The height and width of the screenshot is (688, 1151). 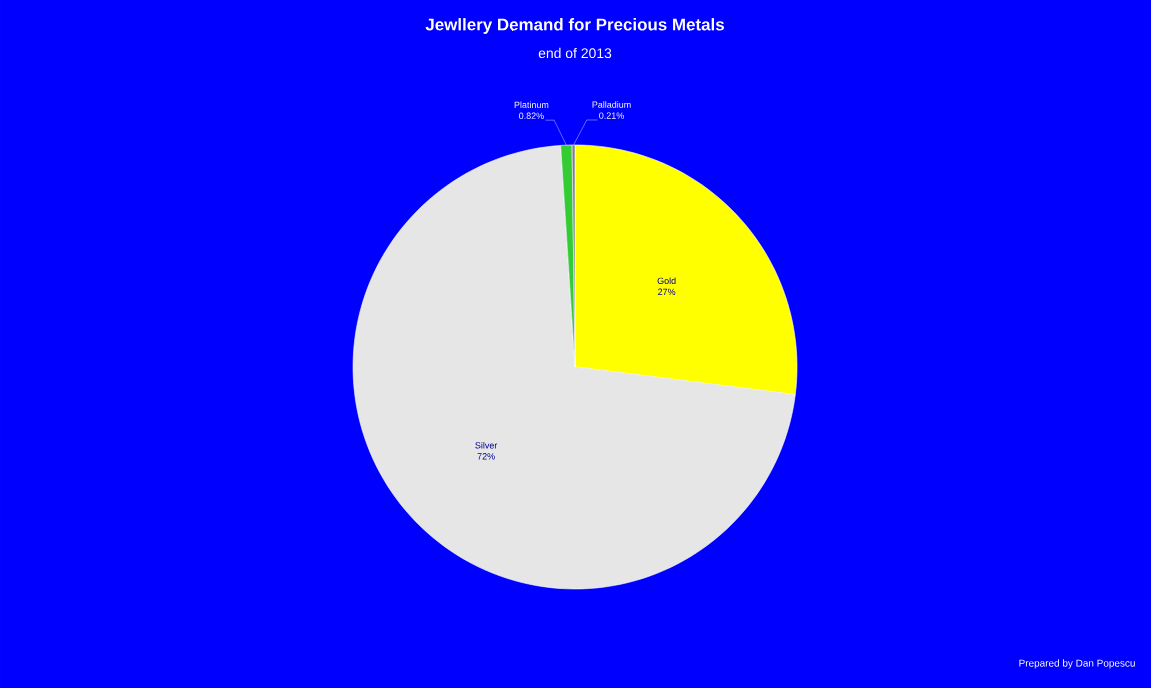 What do you see at coordinates (575, 53) in the screenshot?
I see `chart-subtitle: end of 2013` at bounding box center [575, 53].